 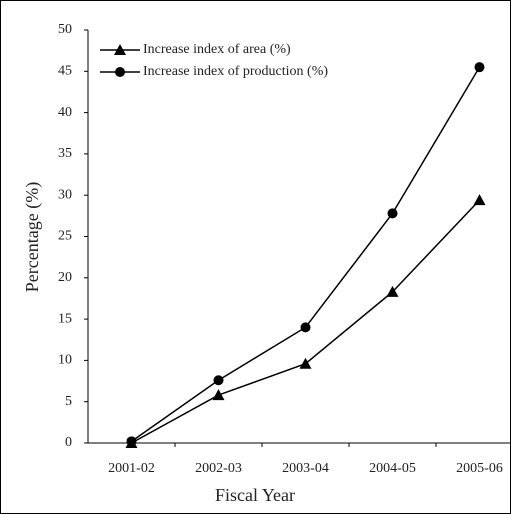 What do you see at coordinates (65, 112) in the screenshot?
I see `y-tick-label: 40` at bounding box center [65, 112].